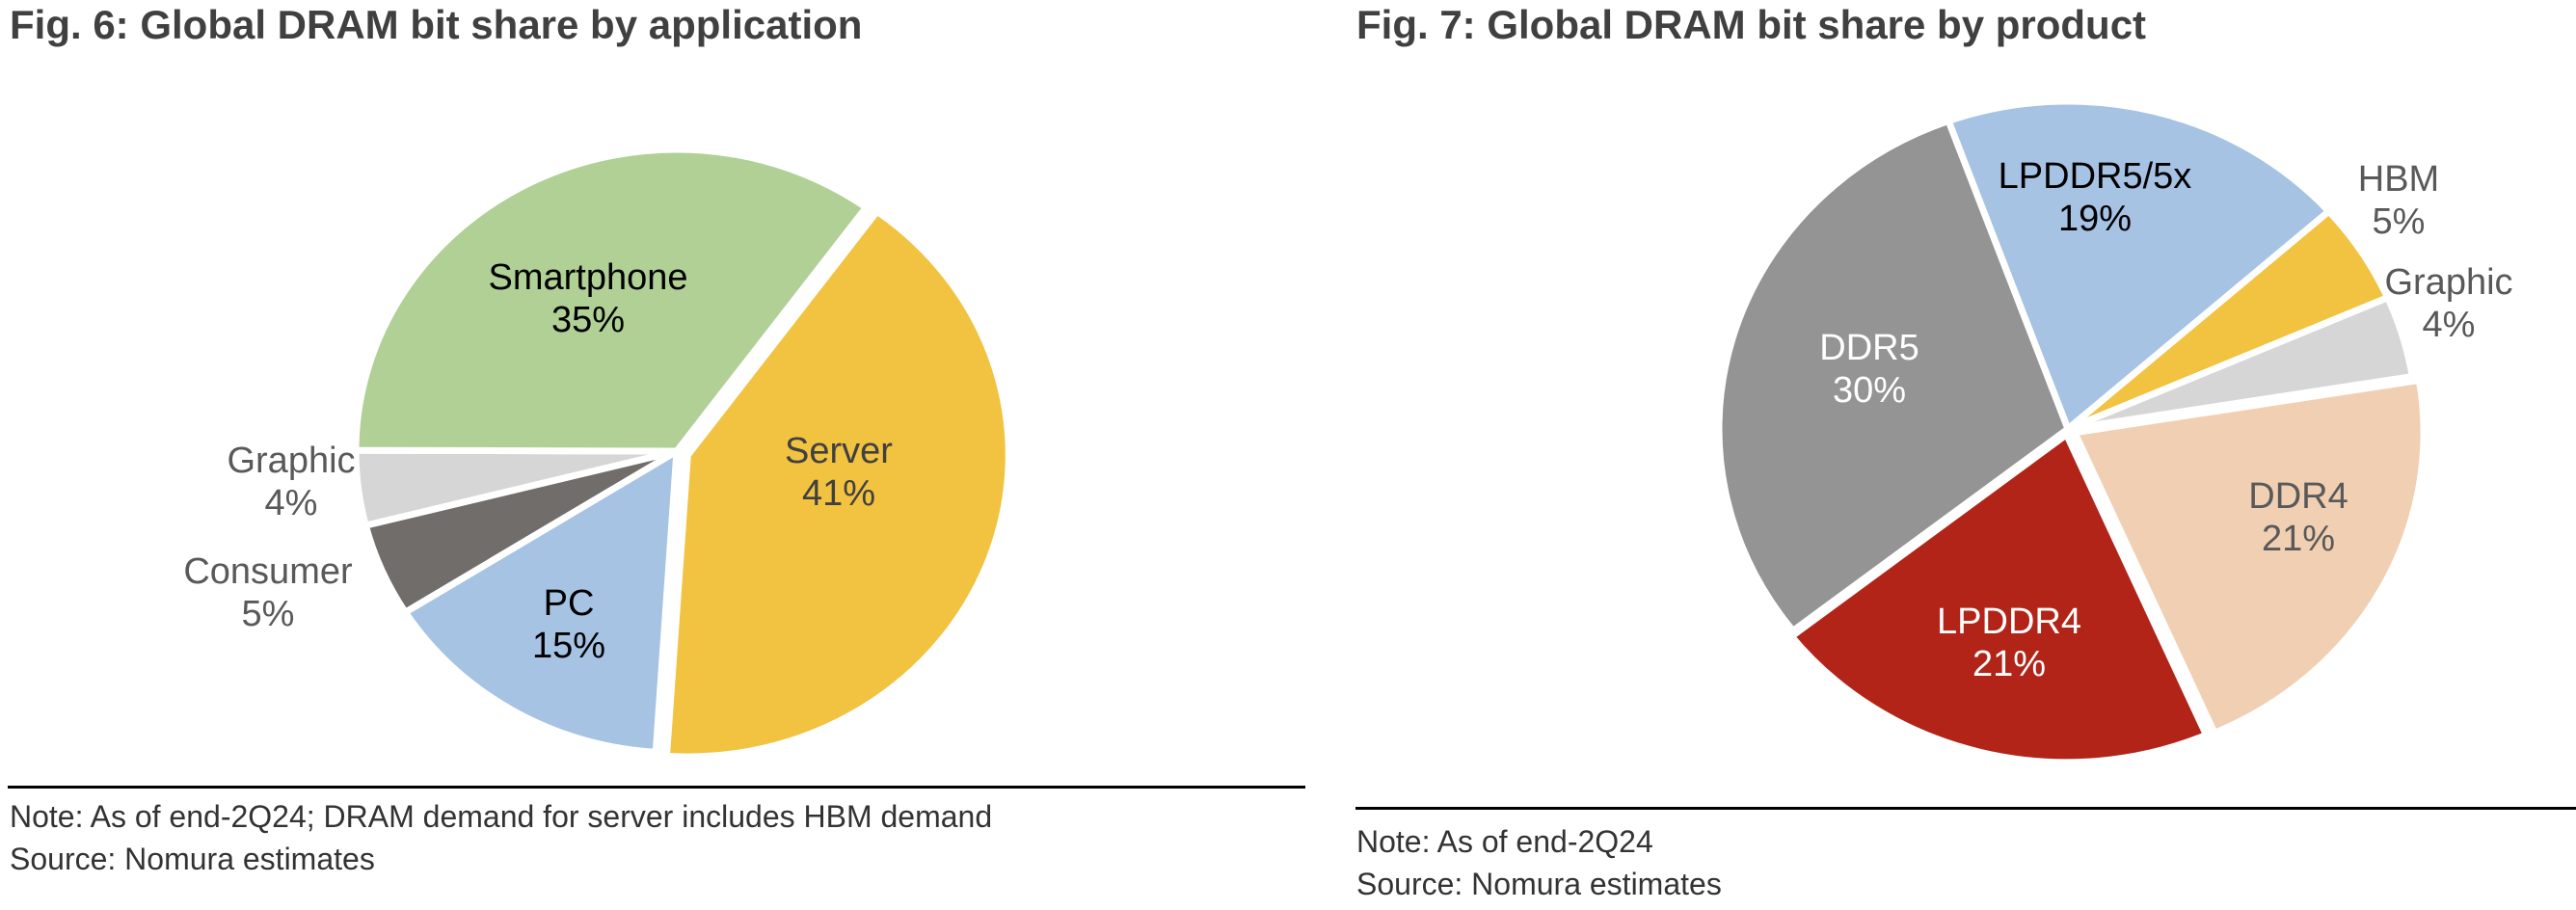  I want to click on slice-category: DDR4, so click(2298, 497).